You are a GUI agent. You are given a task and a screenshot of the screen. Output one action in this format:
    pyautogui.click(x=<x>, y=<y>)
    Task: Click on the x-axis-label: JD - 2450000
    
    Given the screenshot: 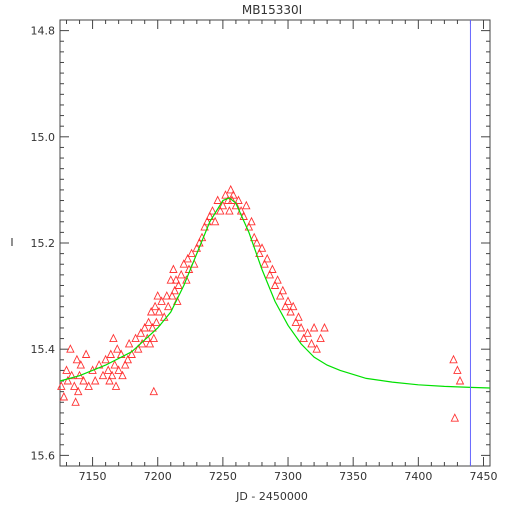 What is the action you would take?
    pyautogui.click(x=271, y=496)
    